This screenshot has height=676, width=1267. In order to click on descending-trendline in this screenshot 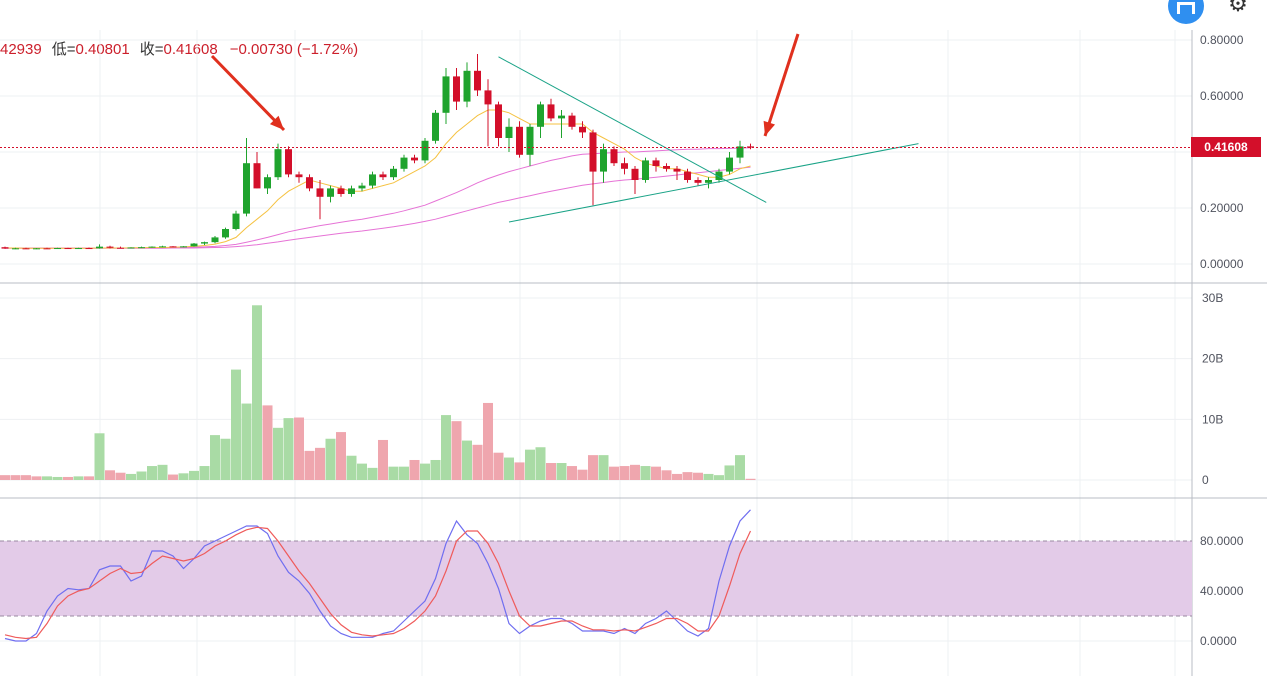, I will do `click(632, 129)`.